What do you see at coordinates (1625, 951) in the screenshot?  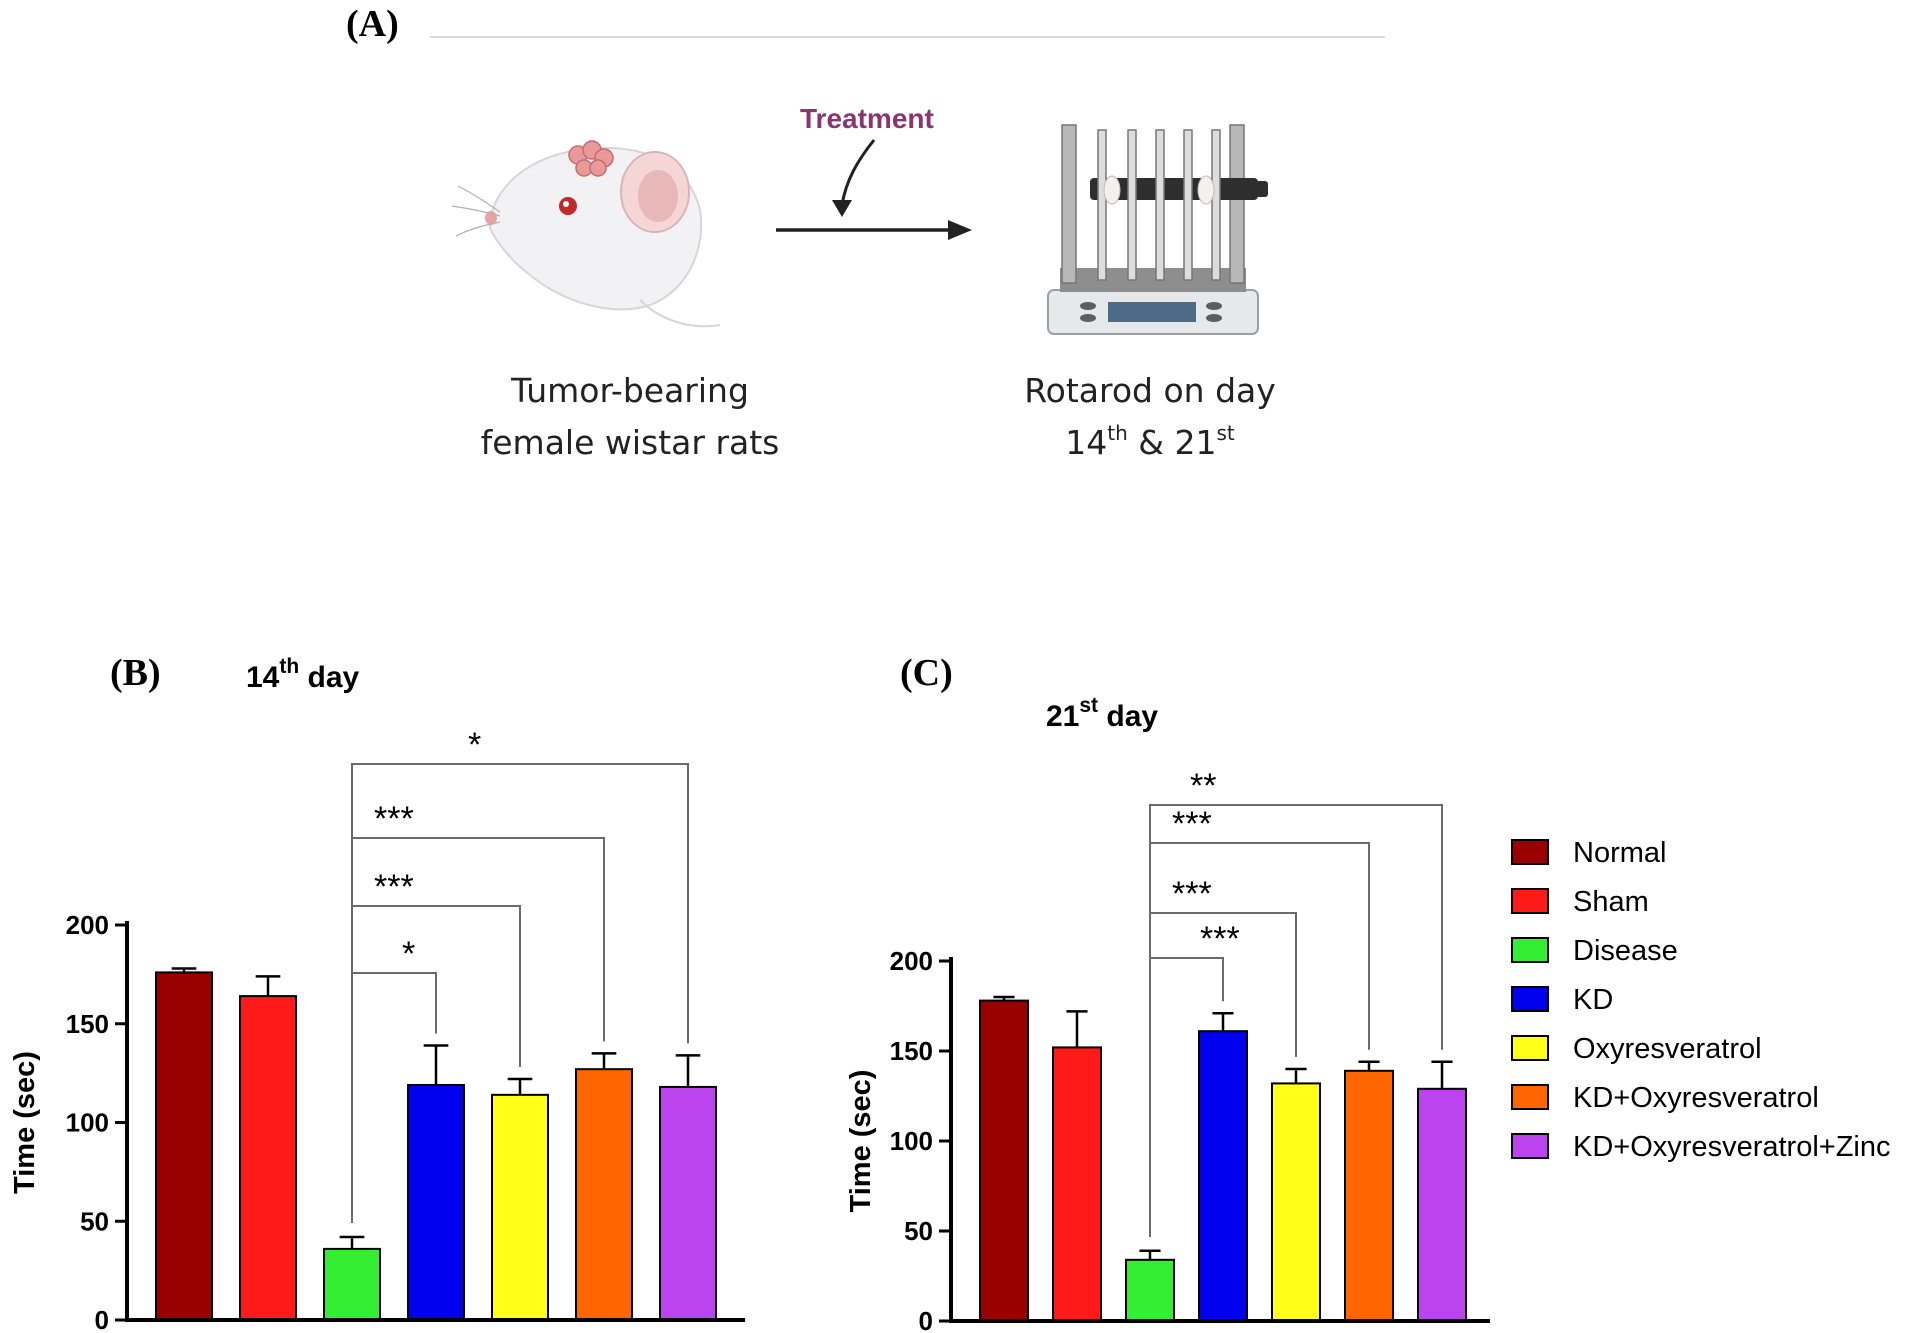 I see `legend-label: Disease` at bounding box center [1625, 951].